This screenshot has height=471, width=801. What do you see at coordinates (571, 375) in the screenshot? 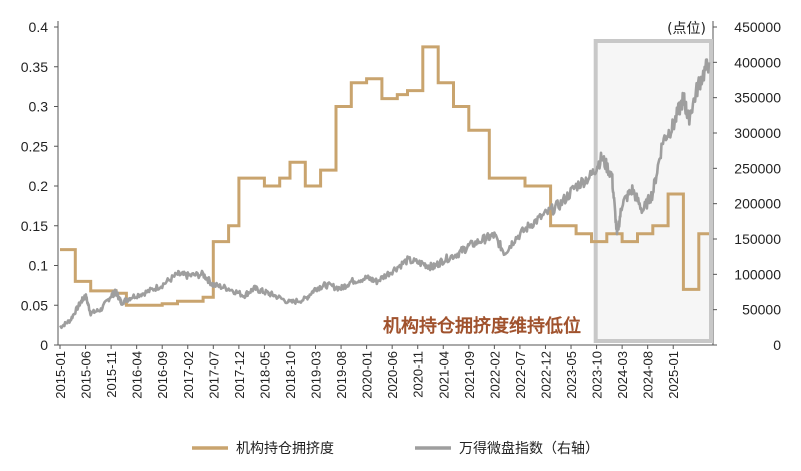
I see `x-tick-label: 2023-05` at bounding box center [571, 375].